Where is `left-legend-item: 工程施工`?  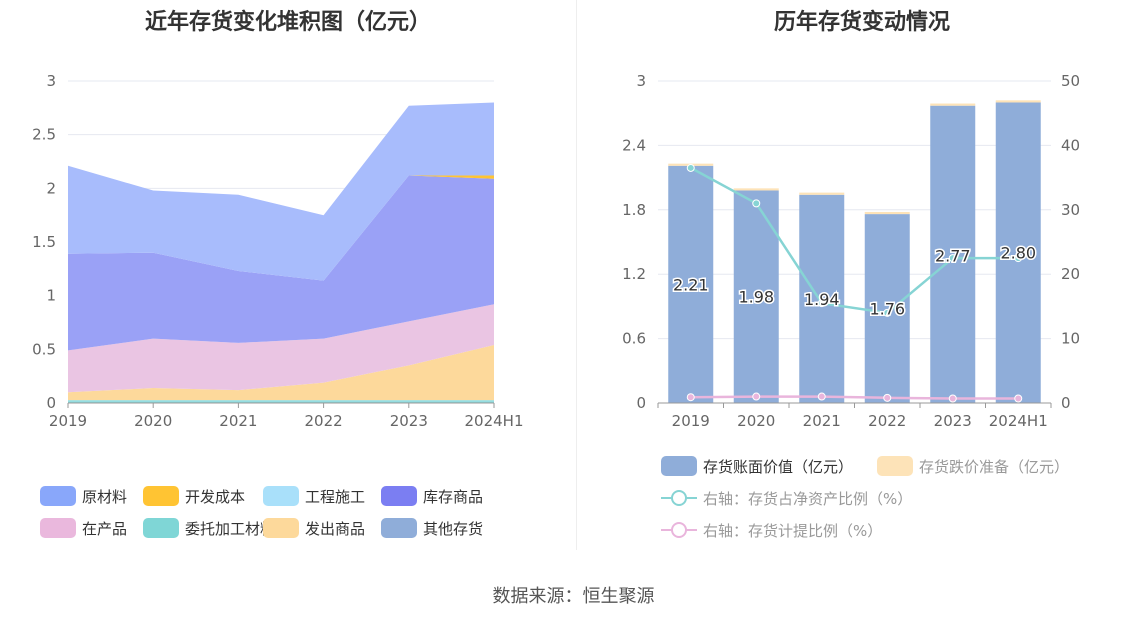
left-legend-item: 工程施工 is located at coordinates (314, 496).